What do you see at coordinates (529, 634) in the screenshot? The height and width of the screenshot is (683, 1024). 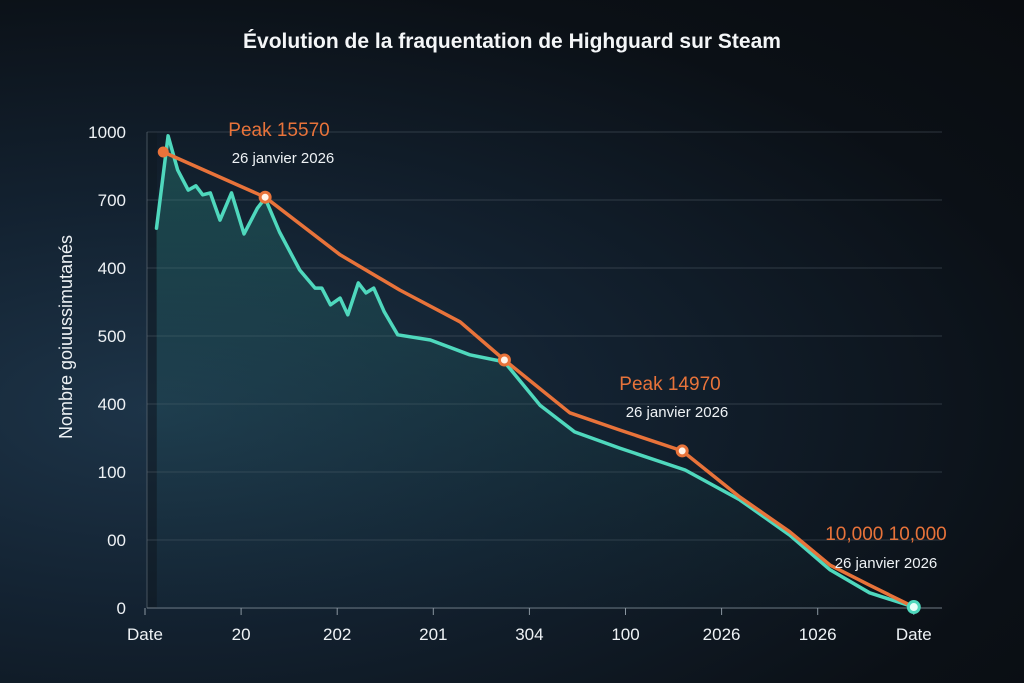 I see `x-tick-label: 304` at bounding box center [529, 634].